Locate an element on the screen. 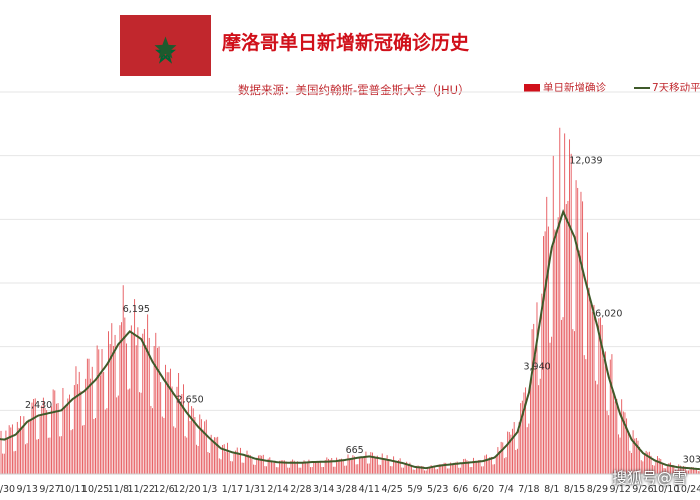 The image size is (700, 500). x-tick-label: 9/13 is located at coordinates (27, 489).